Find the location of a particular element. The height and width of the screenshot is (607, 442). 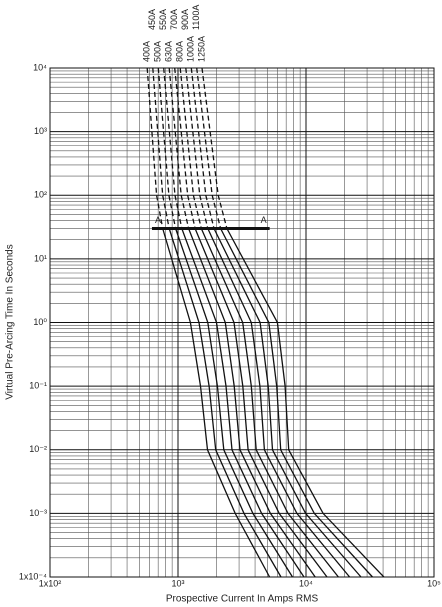

y-tick-label: 1x10⁻⁴ is located at coordinates (33, 576).